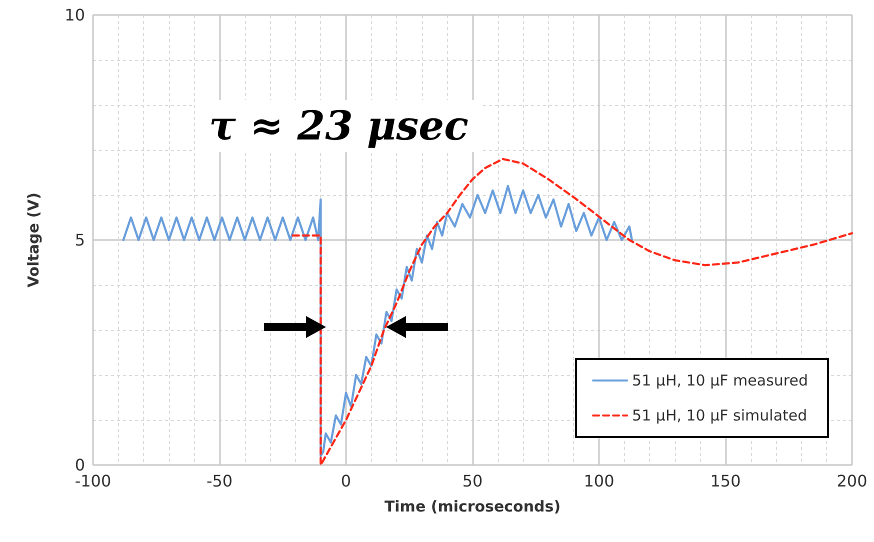 The width and height of the screenshot is (874, 542). Describe the element at coordinates (852, 481) in the screenshot. I see `x-tick-label: 200` at that location.